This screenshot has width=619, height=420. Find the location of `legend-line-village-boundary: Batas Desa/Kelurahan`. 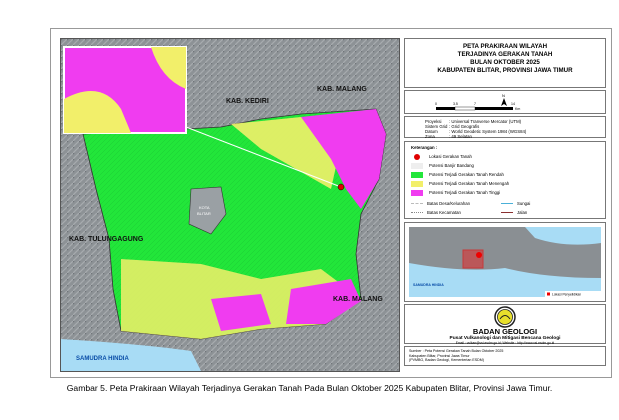

legend-line-village-boundary: Batas Desa/Kelurahan is located at coordinates (456, 203).